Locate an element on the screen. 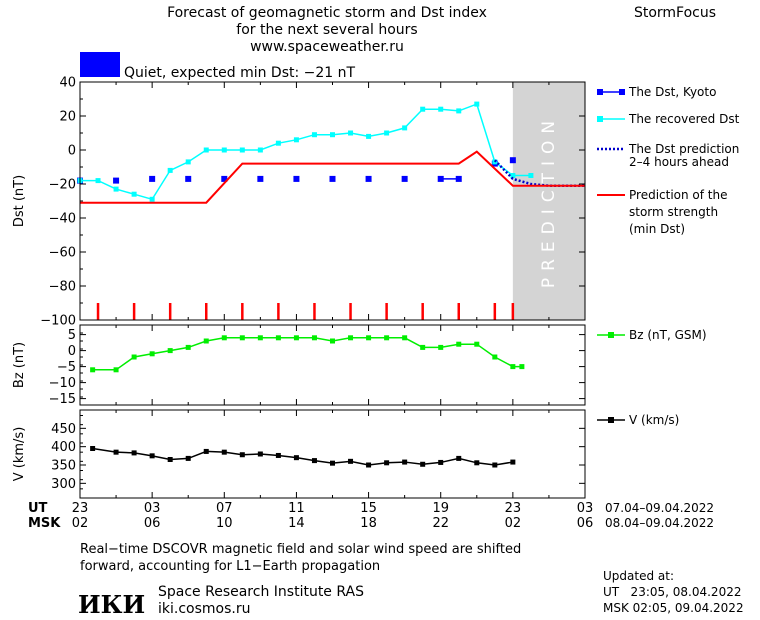 This screenshot has width=760, height=620. ut-tick-label-1: 03 is located at coordinates (152, 508).